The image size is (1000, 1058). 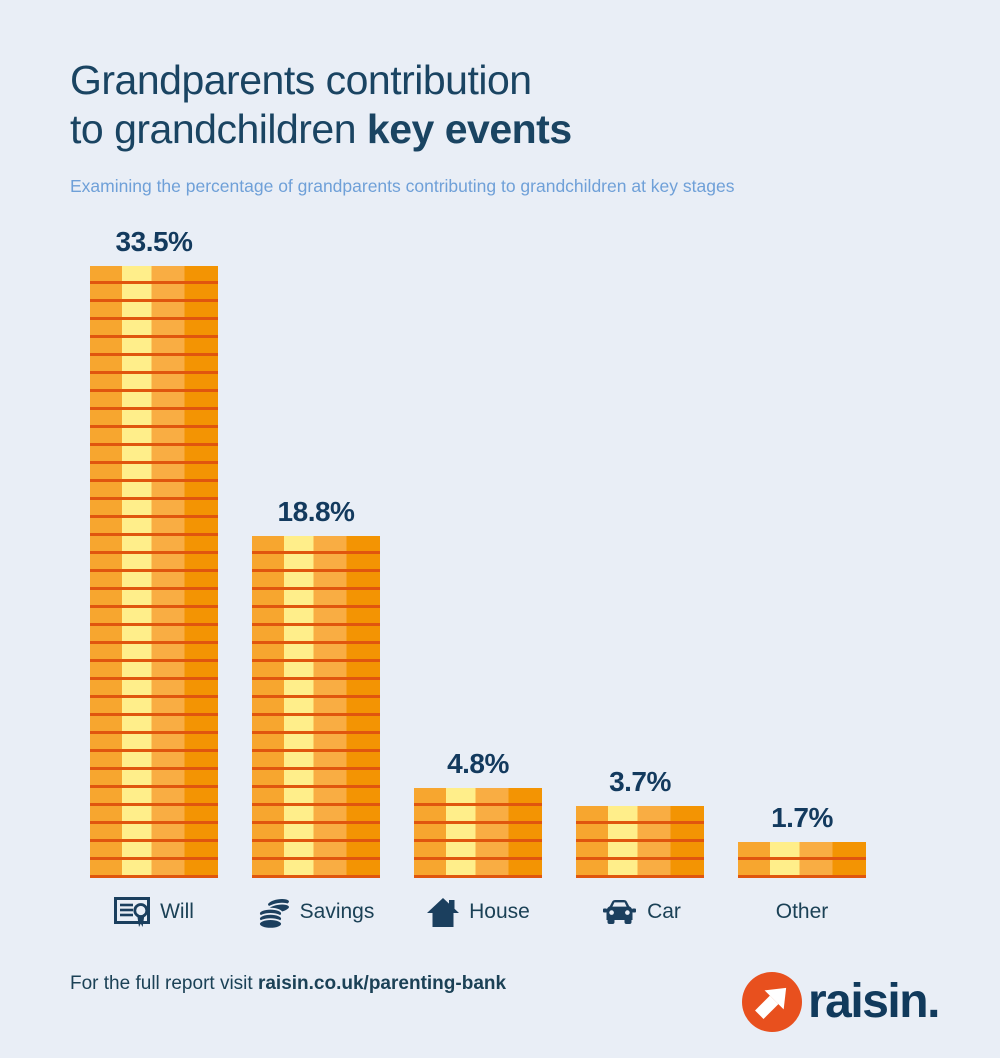 I want to click on bar-other, so click(x=802, y=860).